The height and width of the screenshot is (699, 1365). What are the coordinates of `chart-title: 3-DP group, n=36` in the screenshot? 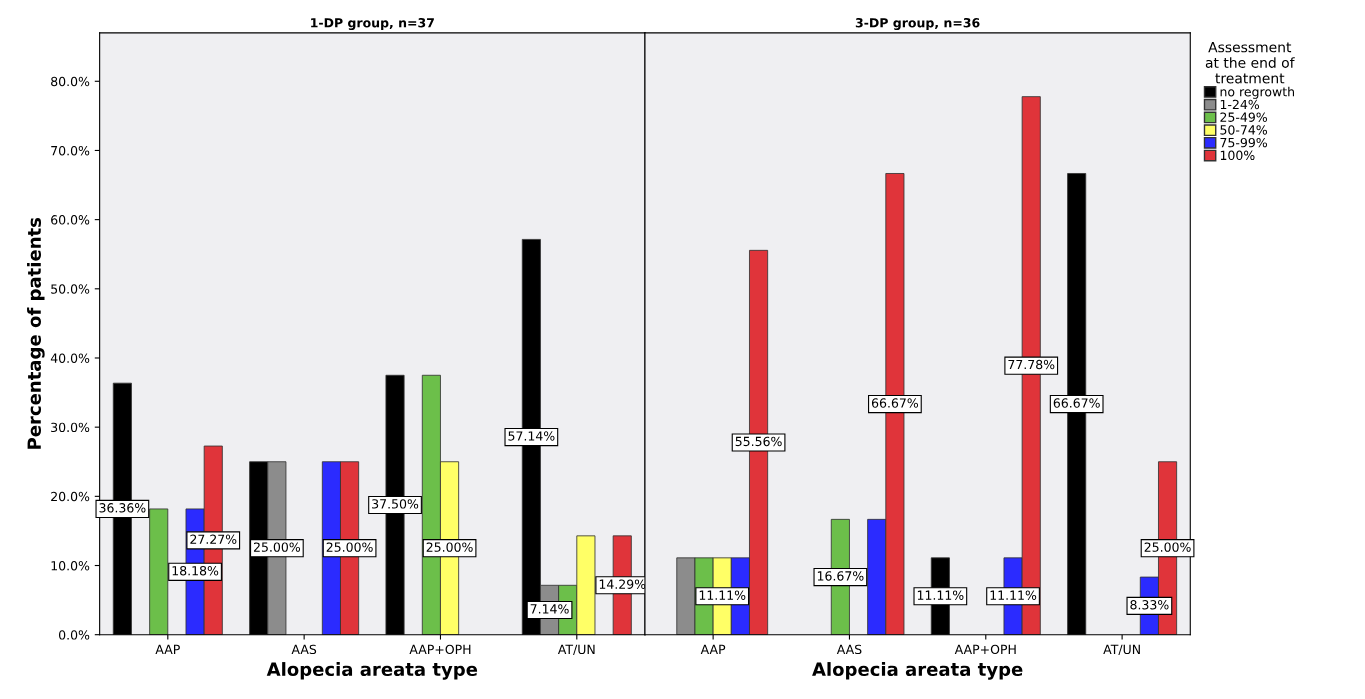 It's located at (917, 24).